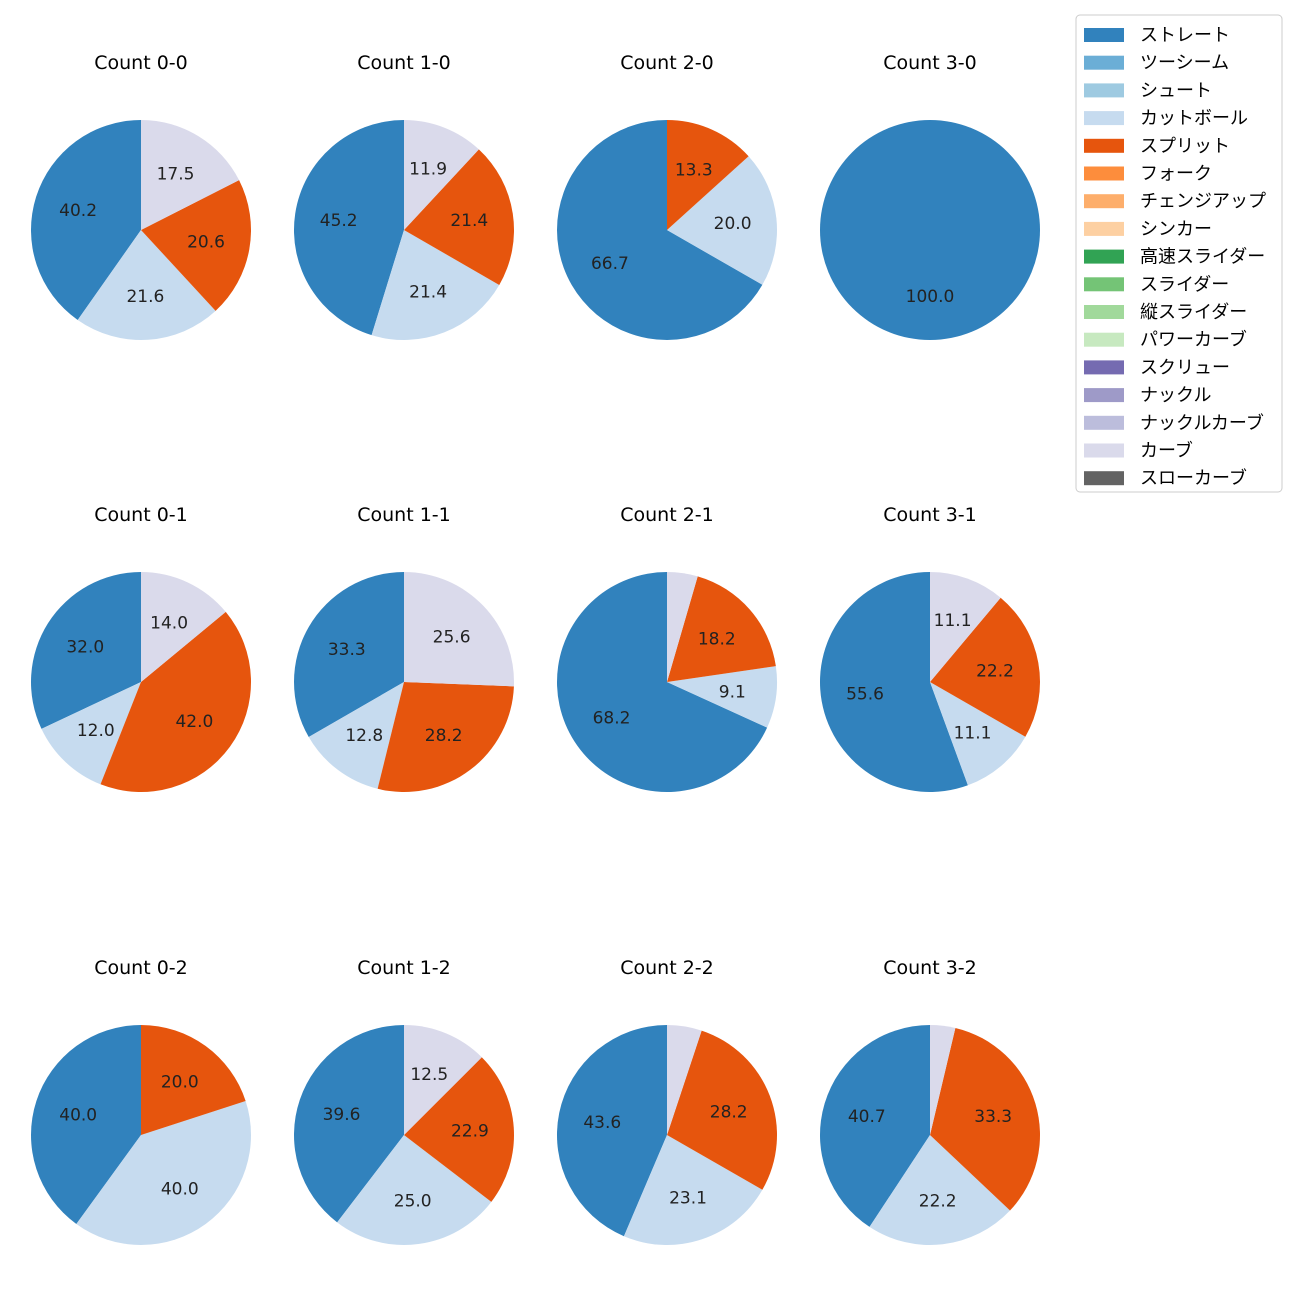 Image resolution: width=1300 pixels, height=1300 pixels. Describe the element at coordinates (469, 221) in the screenshot. I see `pie-slice-label: 21.4` at that location.